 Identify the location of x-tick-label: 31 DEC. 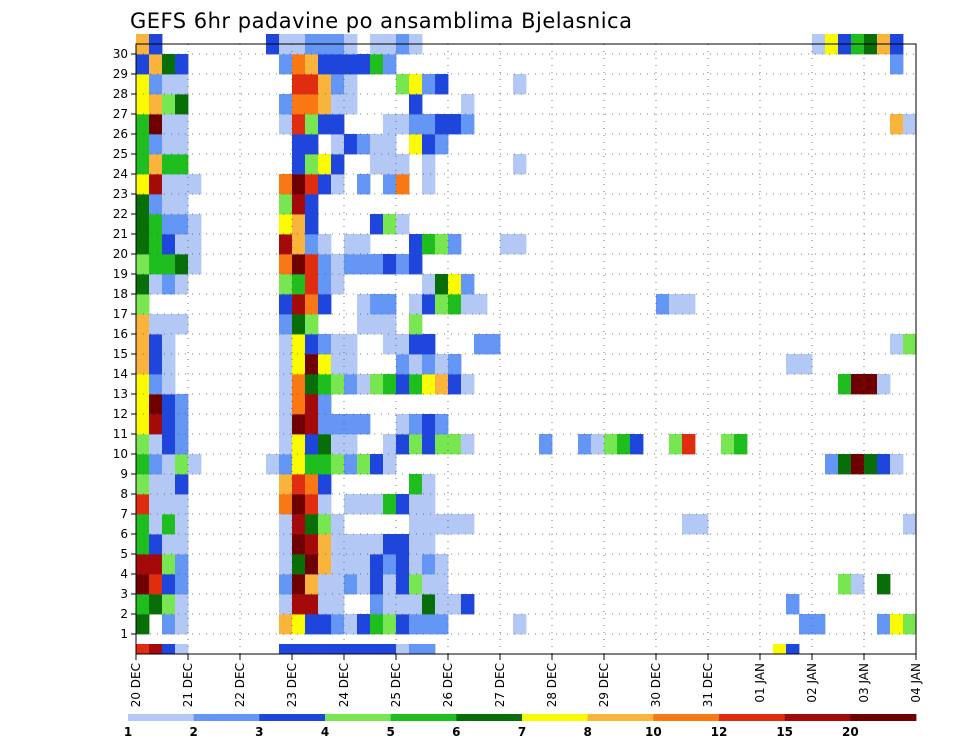
(708, 685).